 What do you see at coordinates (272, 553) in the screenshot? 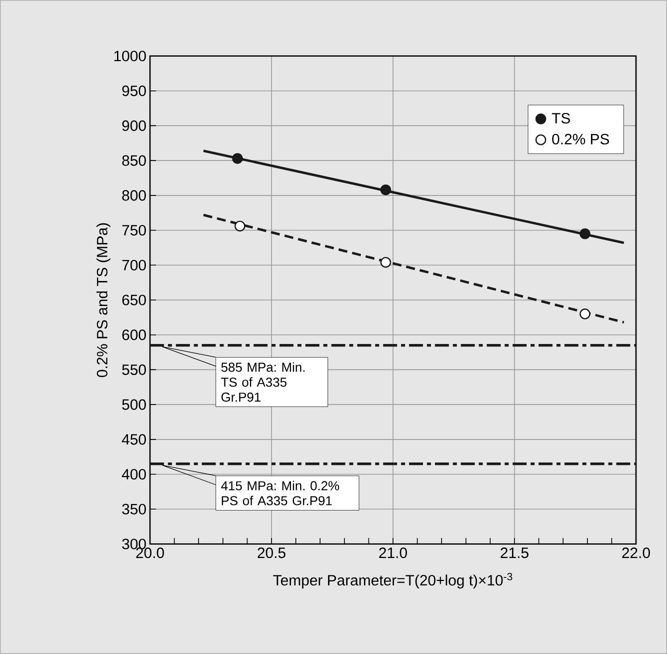
I see `x-tick-label: 20.5` at bounding box center [272, 553].